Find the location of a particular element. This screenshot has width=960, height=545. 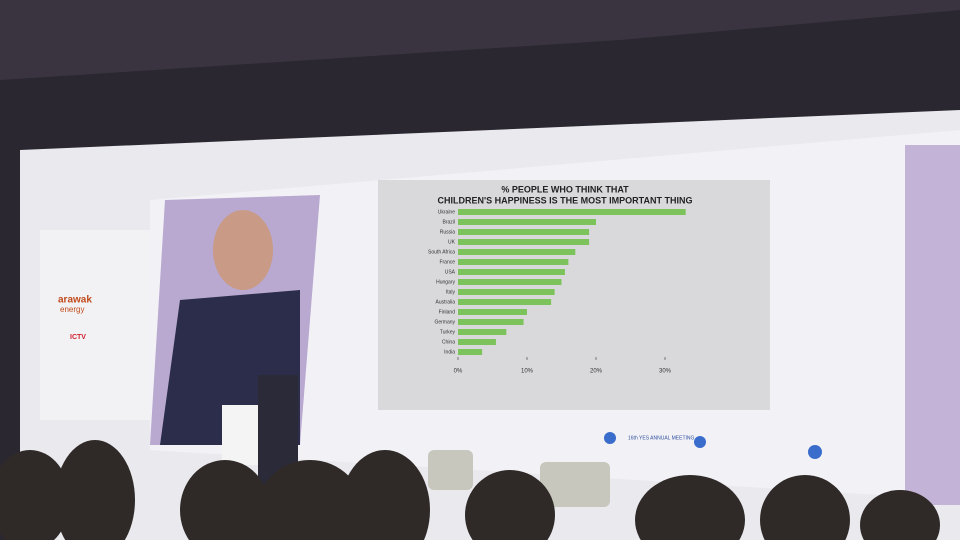

side-video is located at coordinates (932, 325).